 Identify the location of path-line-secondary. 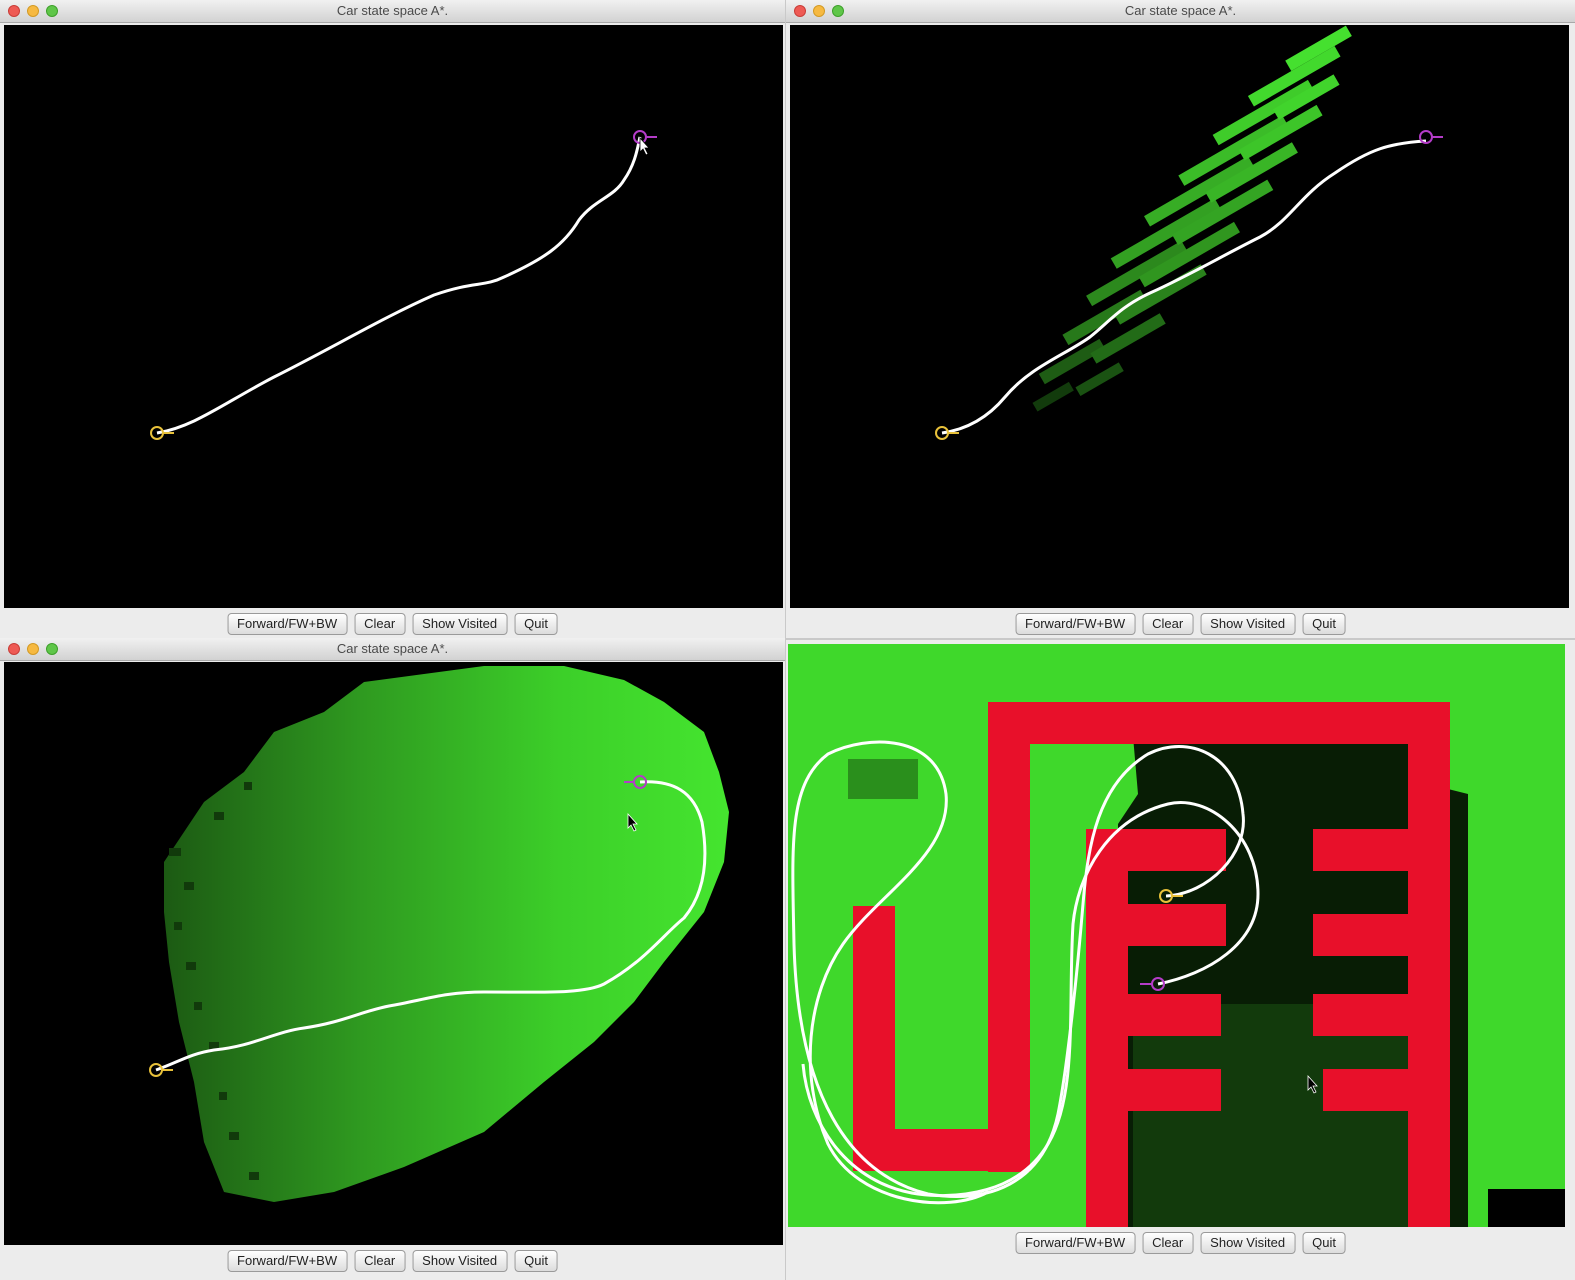
(1030, 999).